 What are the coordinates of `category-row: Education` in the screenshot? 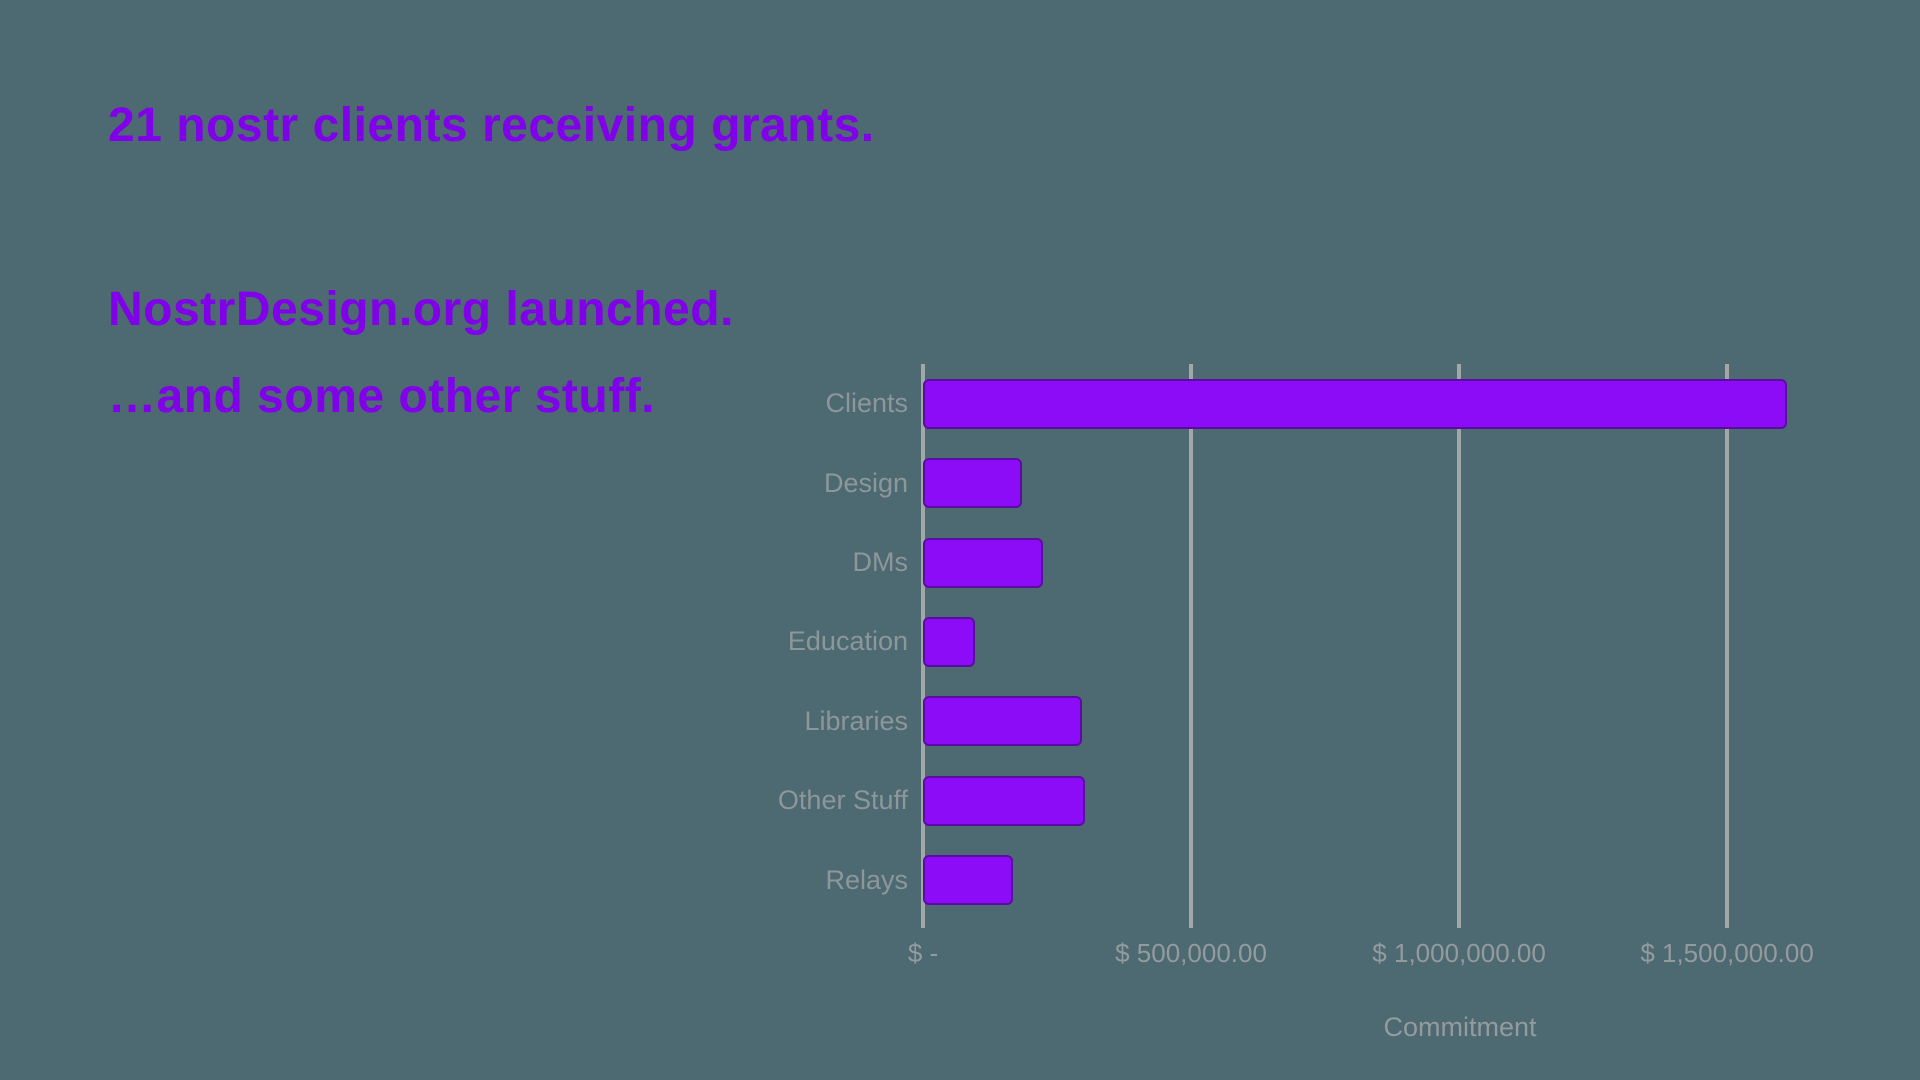 It's located at (454, 641).